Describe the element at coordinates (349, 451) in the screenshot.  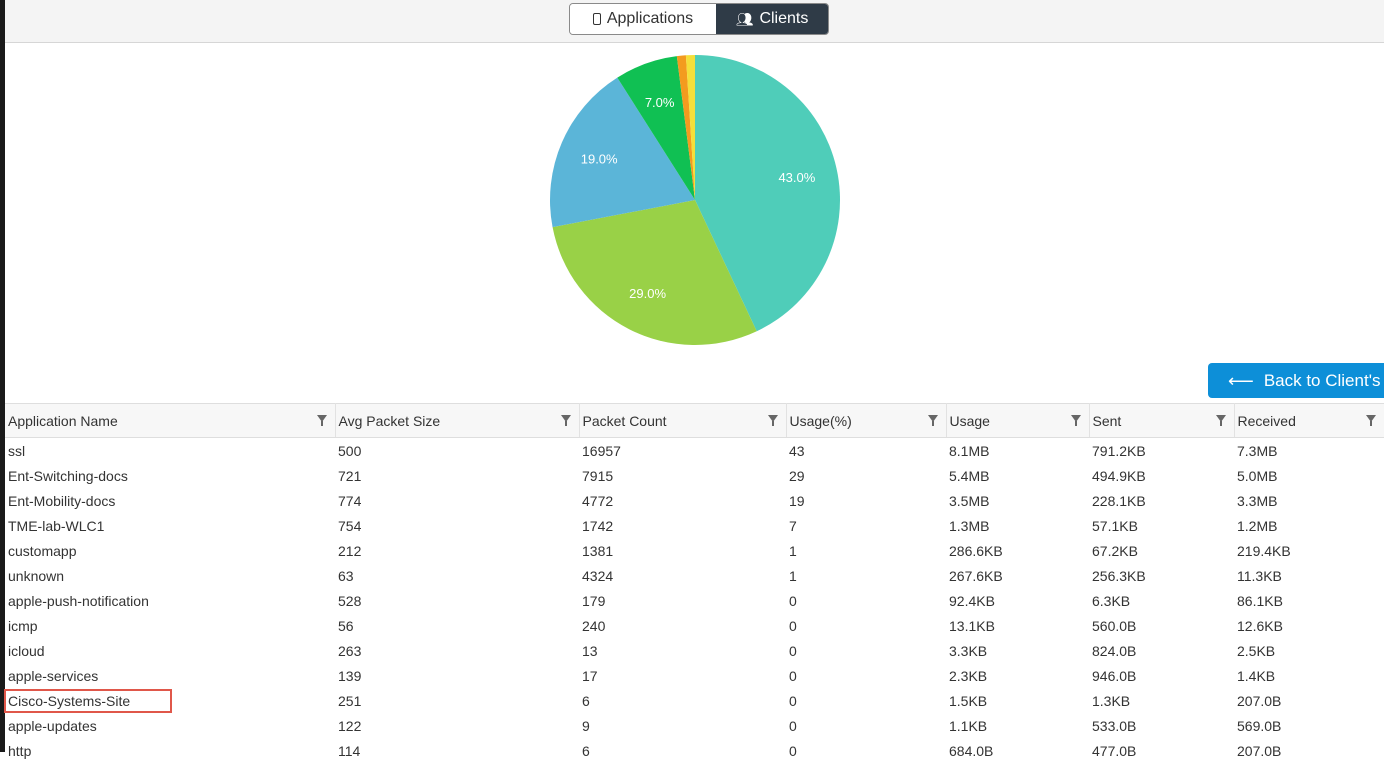
I see `cell-value: 500` at that location.